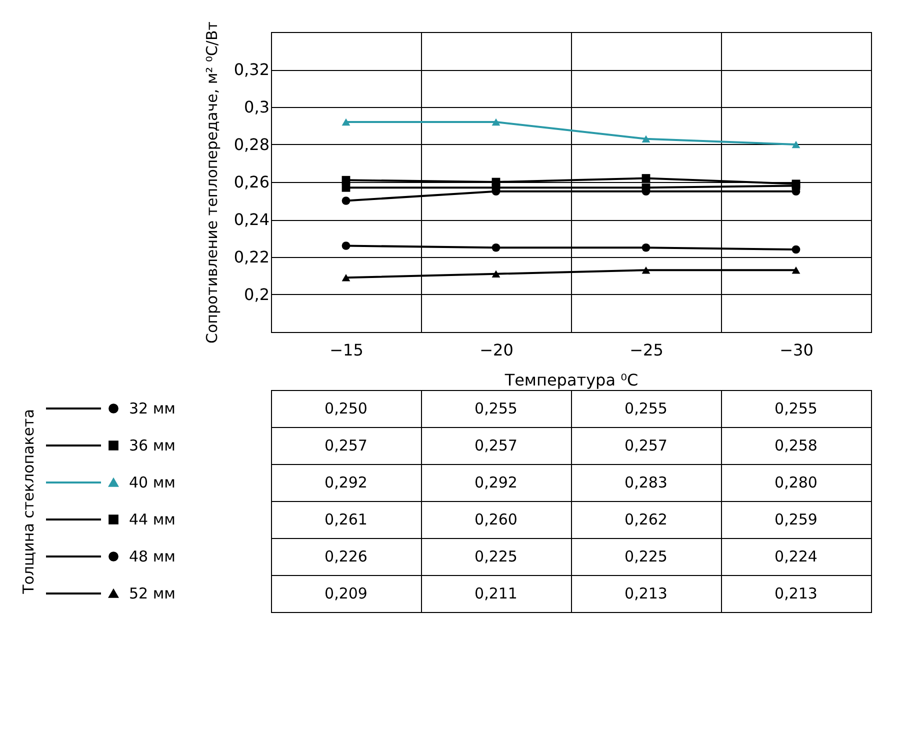 This screenshot has width=900, height=729. I want to click on data-label: 0,211, so click(496, 593).